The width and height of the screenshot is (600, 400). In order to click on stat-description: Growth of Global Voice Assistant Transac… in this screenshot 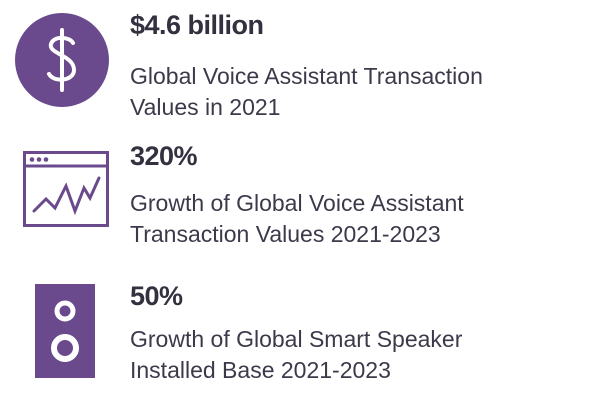, I will do `click(297, 219)`.